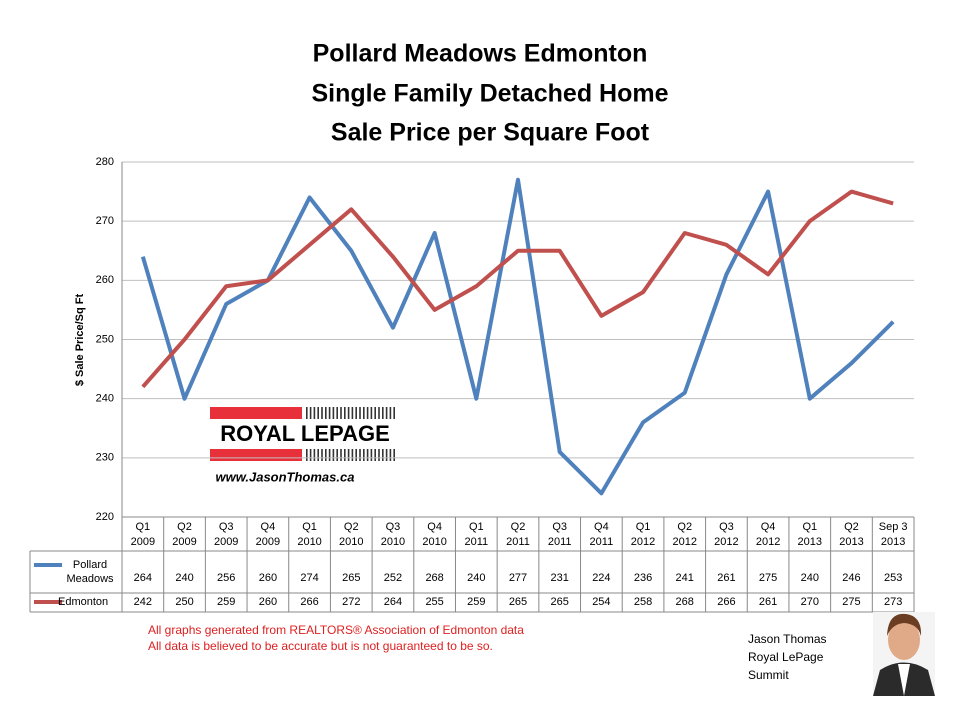 The width and height of the screenshot is (960, 720). I want to click on chart-title: Pollard Meadows Edmonton, so click(480, 54).